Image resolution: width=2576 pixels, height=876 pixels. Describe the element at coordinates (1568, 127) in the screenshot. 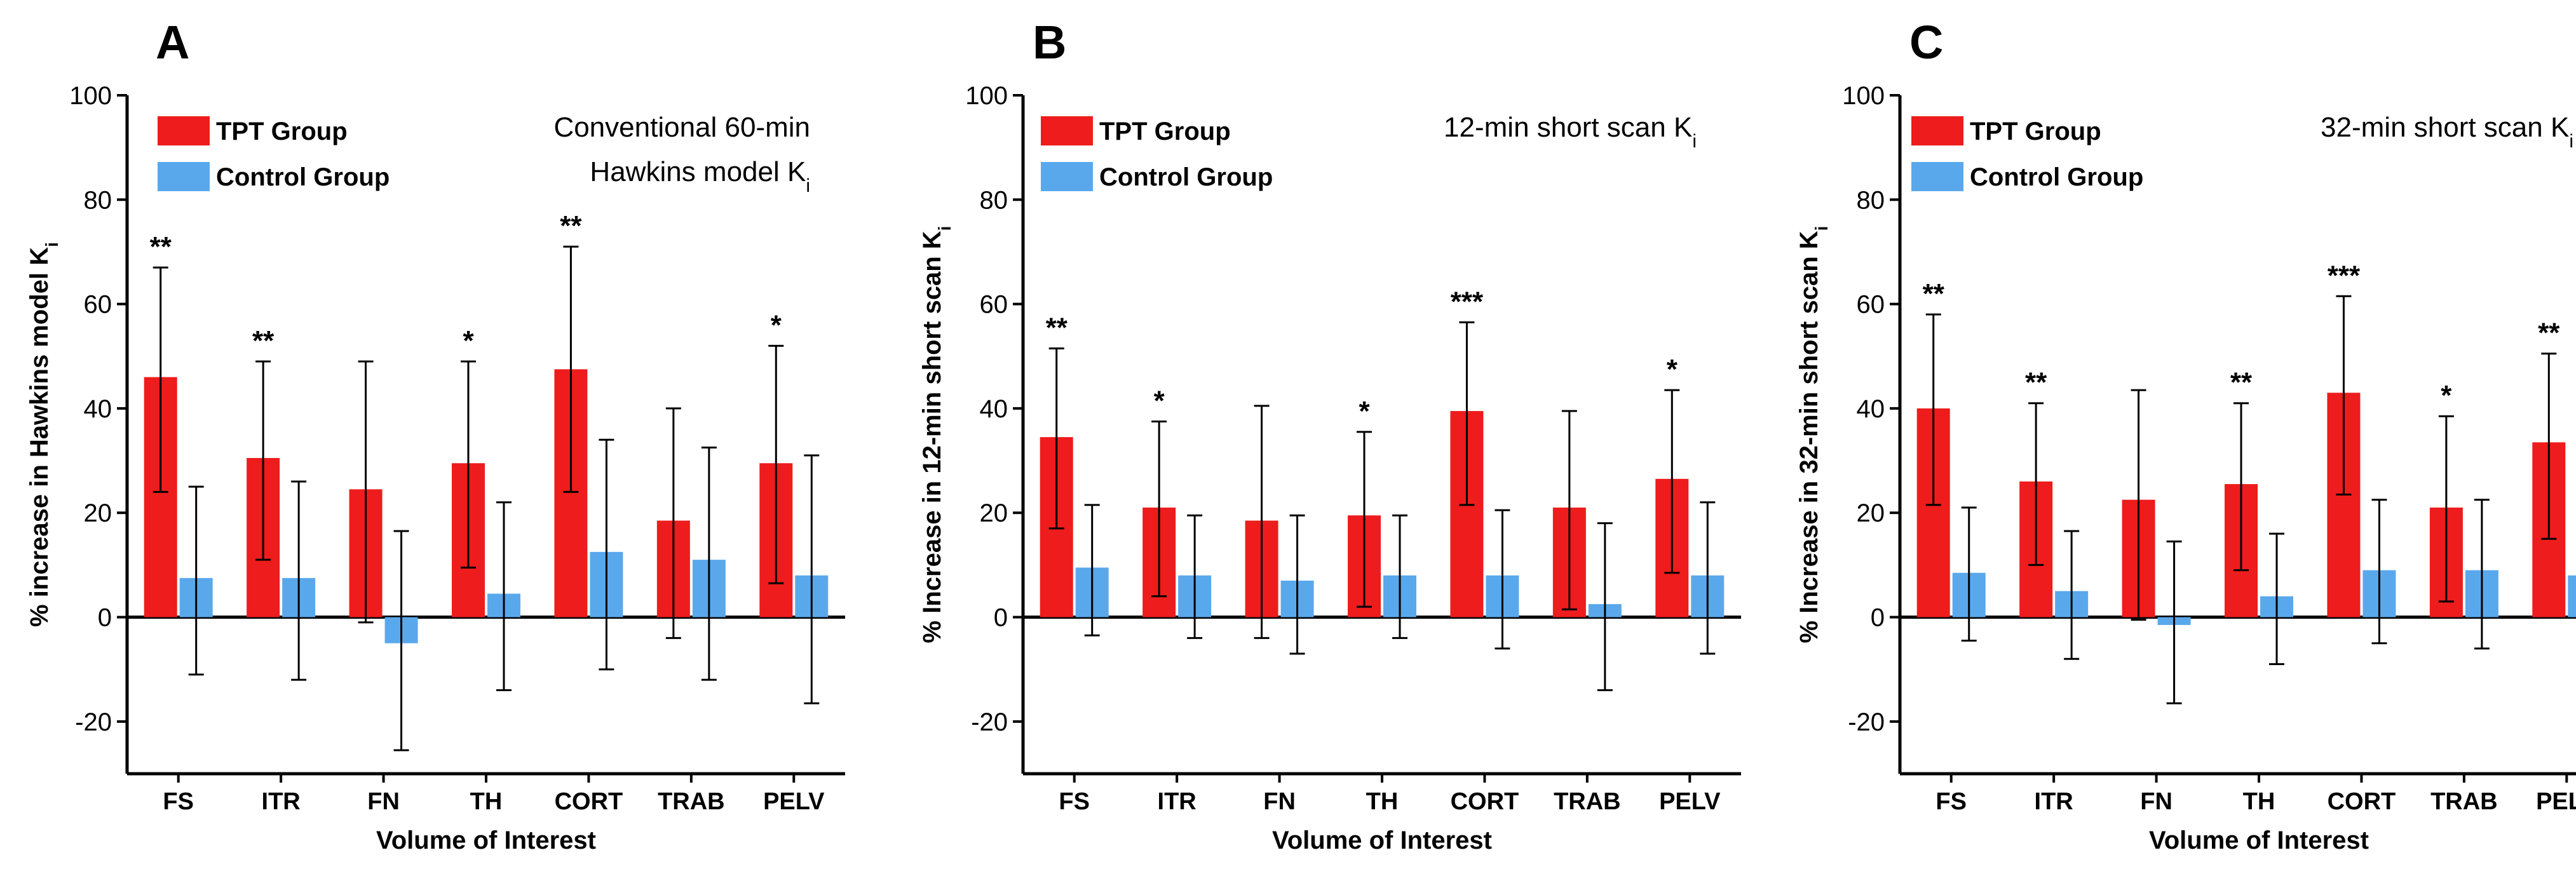

I see `annotation-text: 12-min short scan K` at that location.